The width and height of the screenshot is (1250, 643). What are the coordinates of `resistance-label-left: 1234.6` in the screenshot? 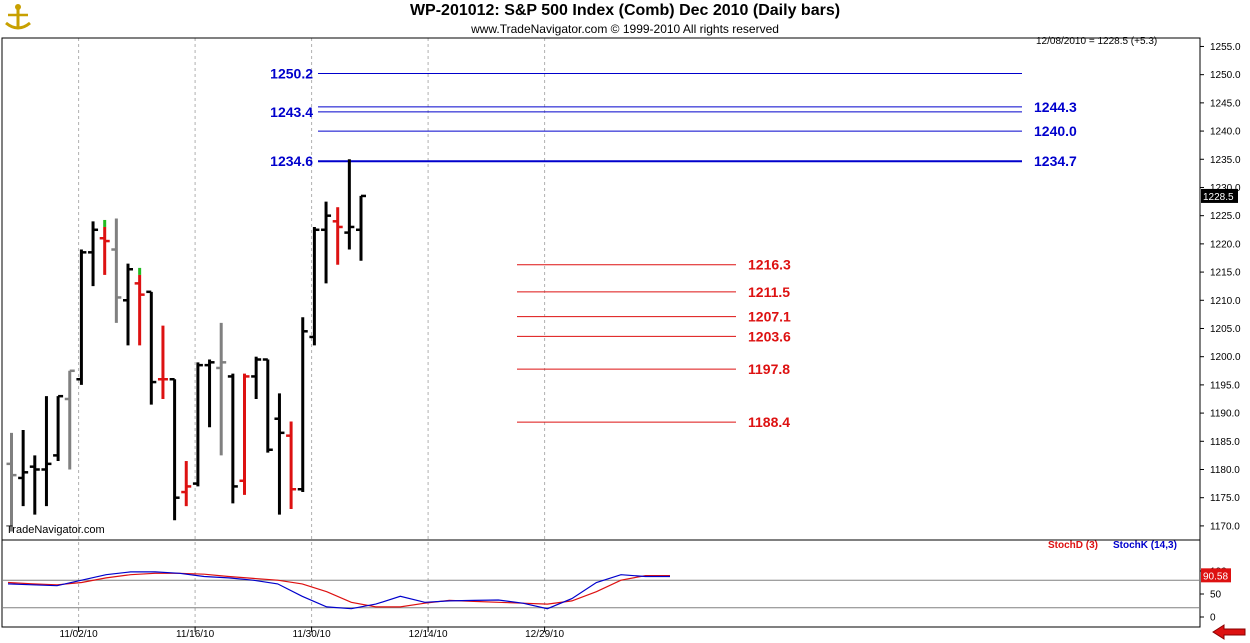 It's located at (291, 161).